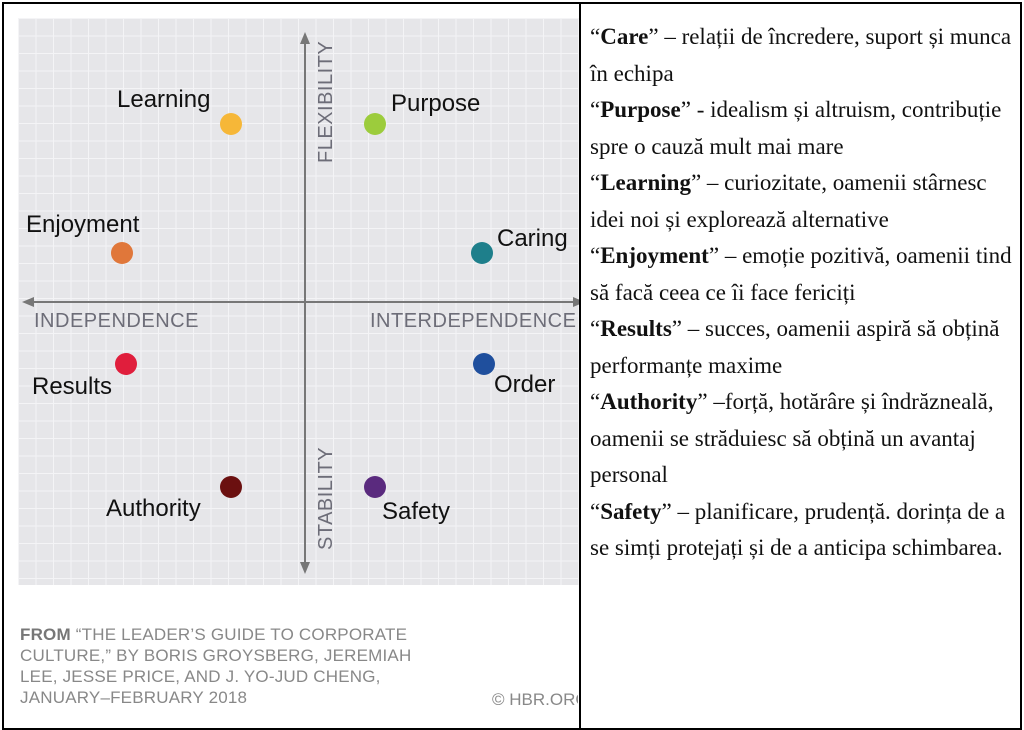 This screenshot has width=1024, height=730. What do you see at coordinates (435, 103) in the screenshot?
I see `node-label: Purpose` at bounding box center [435, 103].